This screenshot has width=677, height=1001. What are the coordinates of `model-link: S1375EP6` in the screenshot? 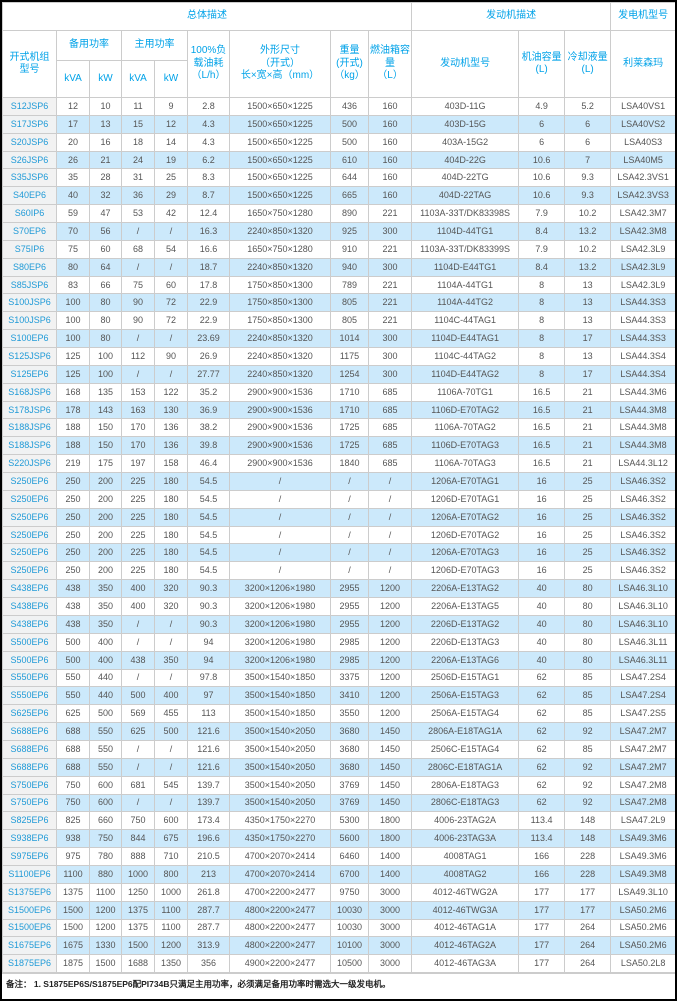 It's located at (29, 892).